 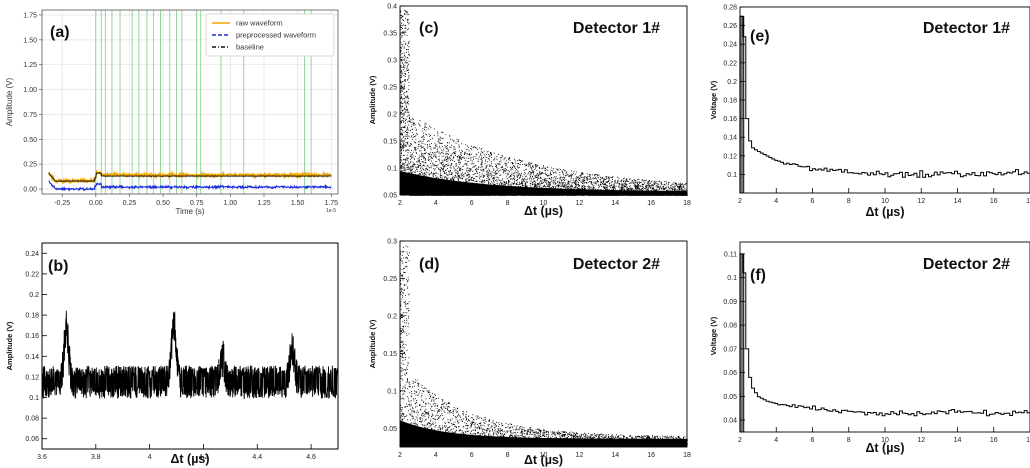 I want to click on x-tick-label: 1.75, so click(x=331, y=203).